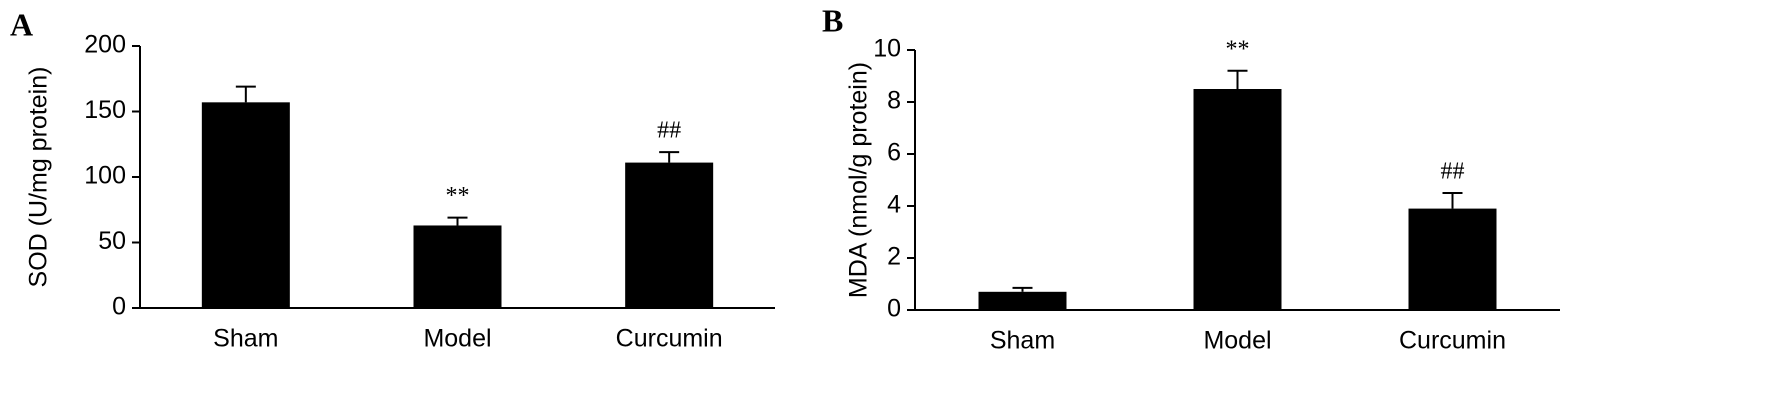  What do you see at coordinates (887, 49) in the screenshot?
I see `y-tick-label: 10` at bounding box center [887, 49].